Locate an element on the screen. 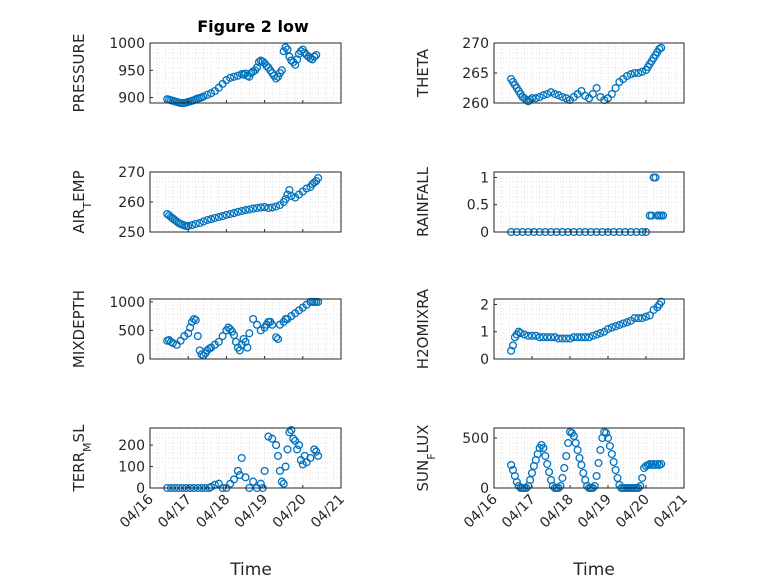 The width and height of the screenshot is (778, 583). data-point-rainfall is located at coordinates (655, 177).